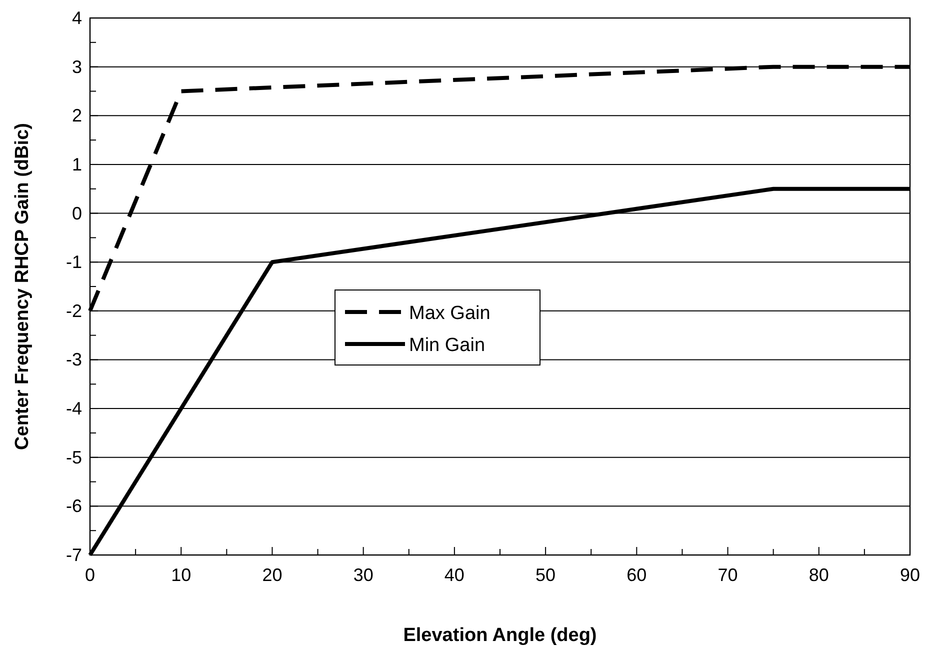 The width and height of the screenshot is (928, 657). Describe the element at coordinates (74, 262) in the screenshot. I see `y-tick-label: -1` at that location.